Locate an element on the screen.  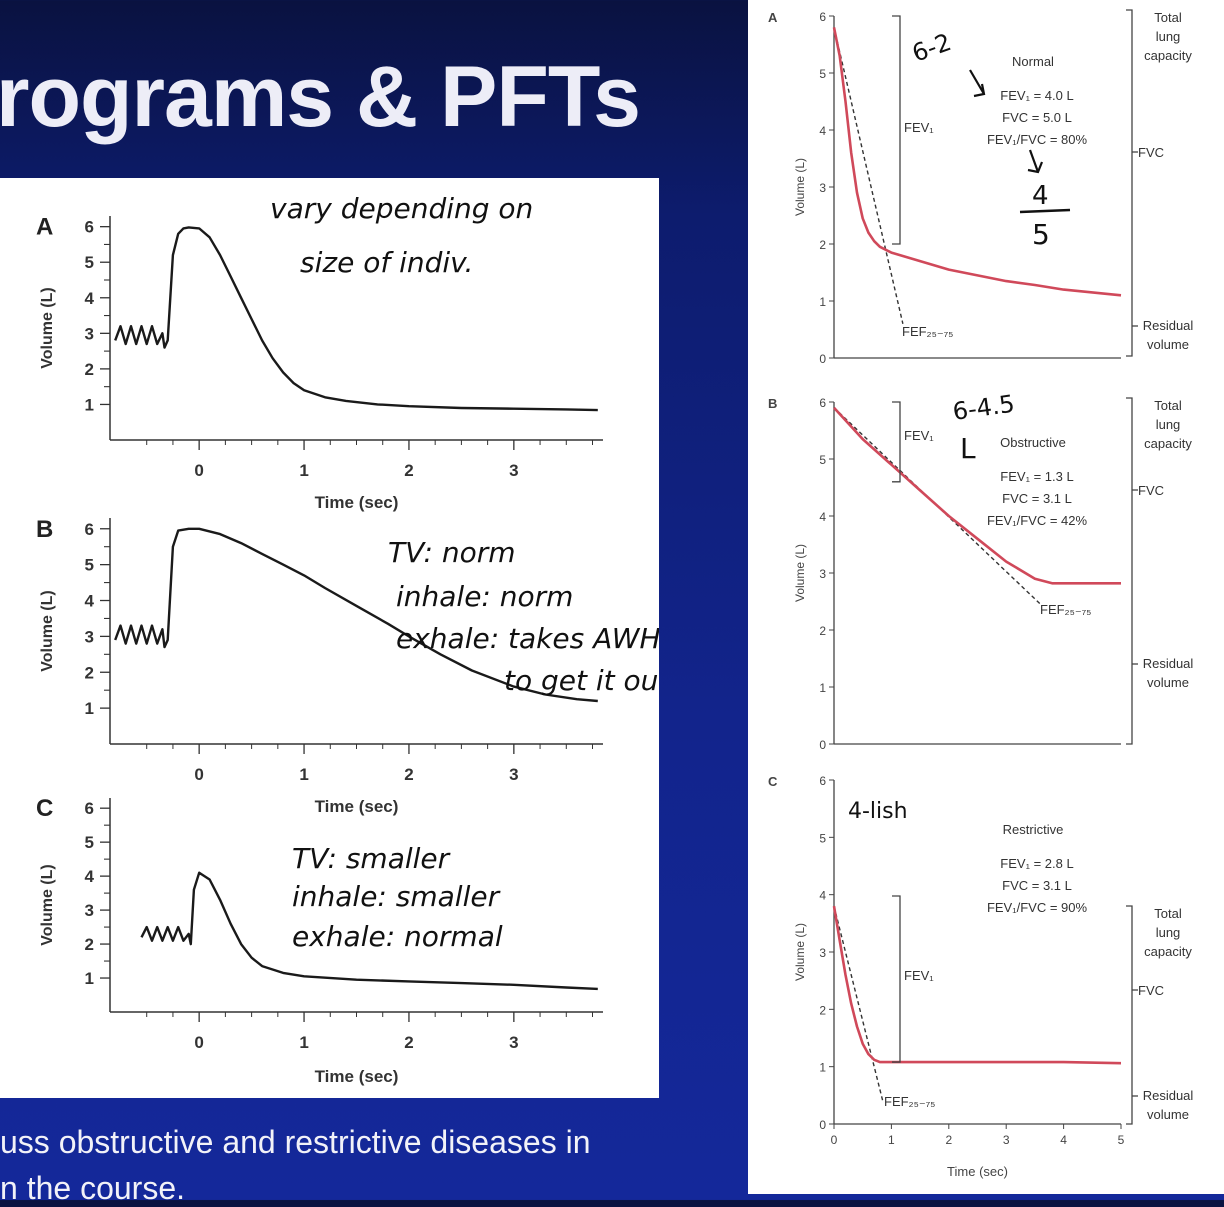
spirogram-a: A 1 2 3 4 5 6 0 1 2 3 Time (sec) Volume (L) is located at coordinates (319, 363).